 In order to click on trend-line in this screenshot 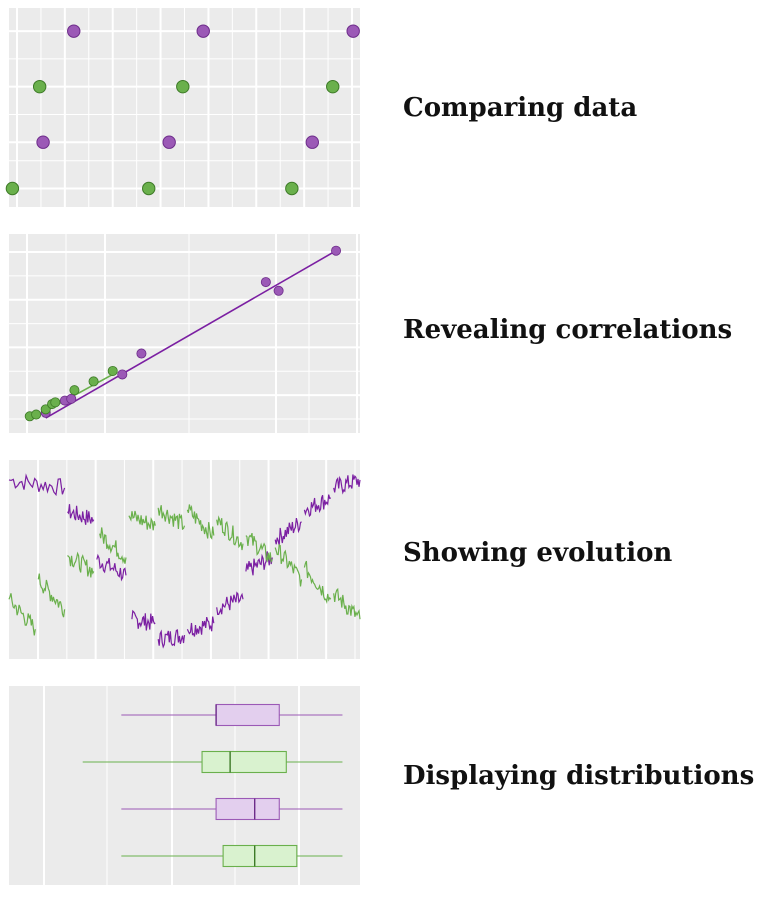, I will do `click(191, 334)`.